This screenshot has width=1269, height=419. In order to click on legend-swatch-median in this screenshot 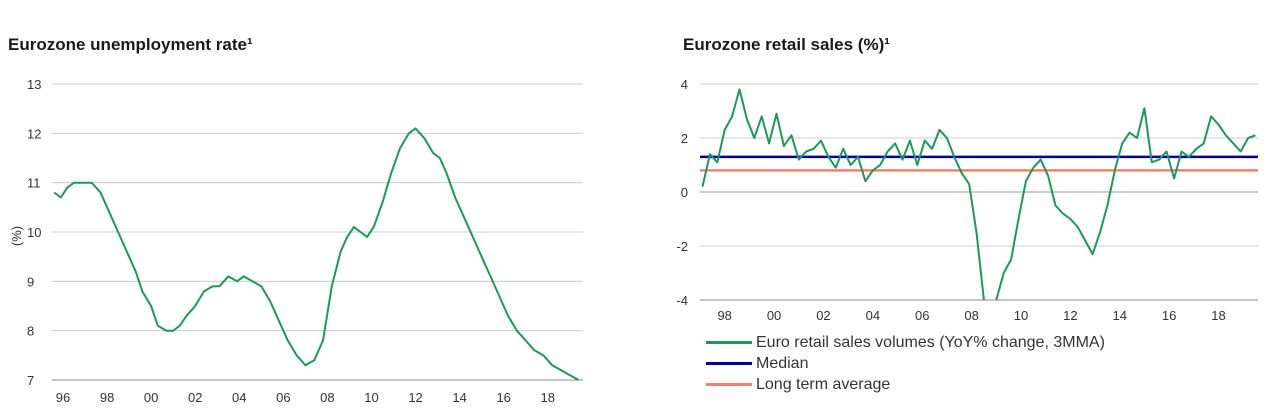, I will do `click(729, 363)`.